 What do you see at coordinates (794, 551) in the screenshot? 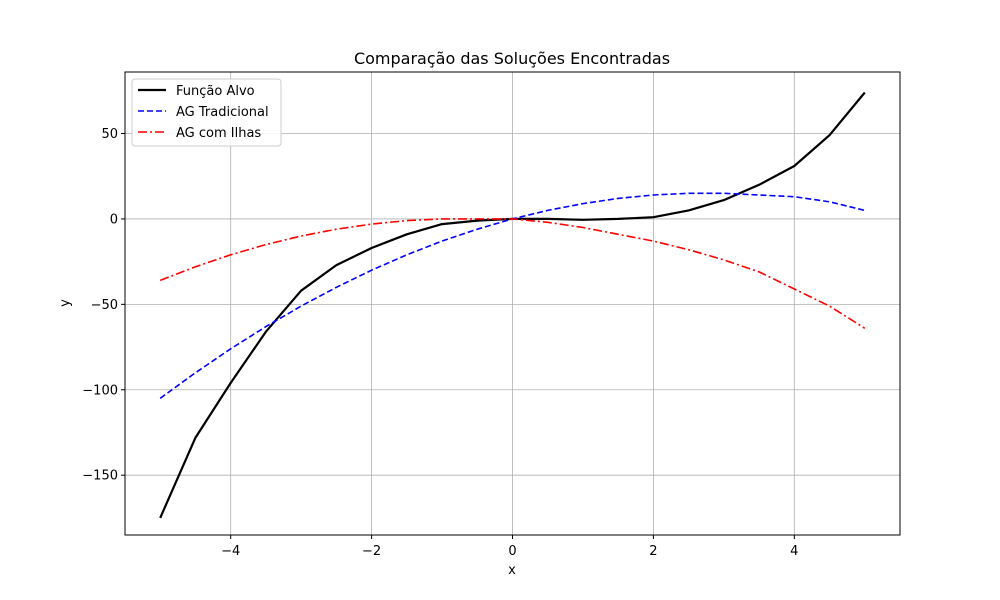
I see `x-tick-label: 4` at bounding box center [794, 551].